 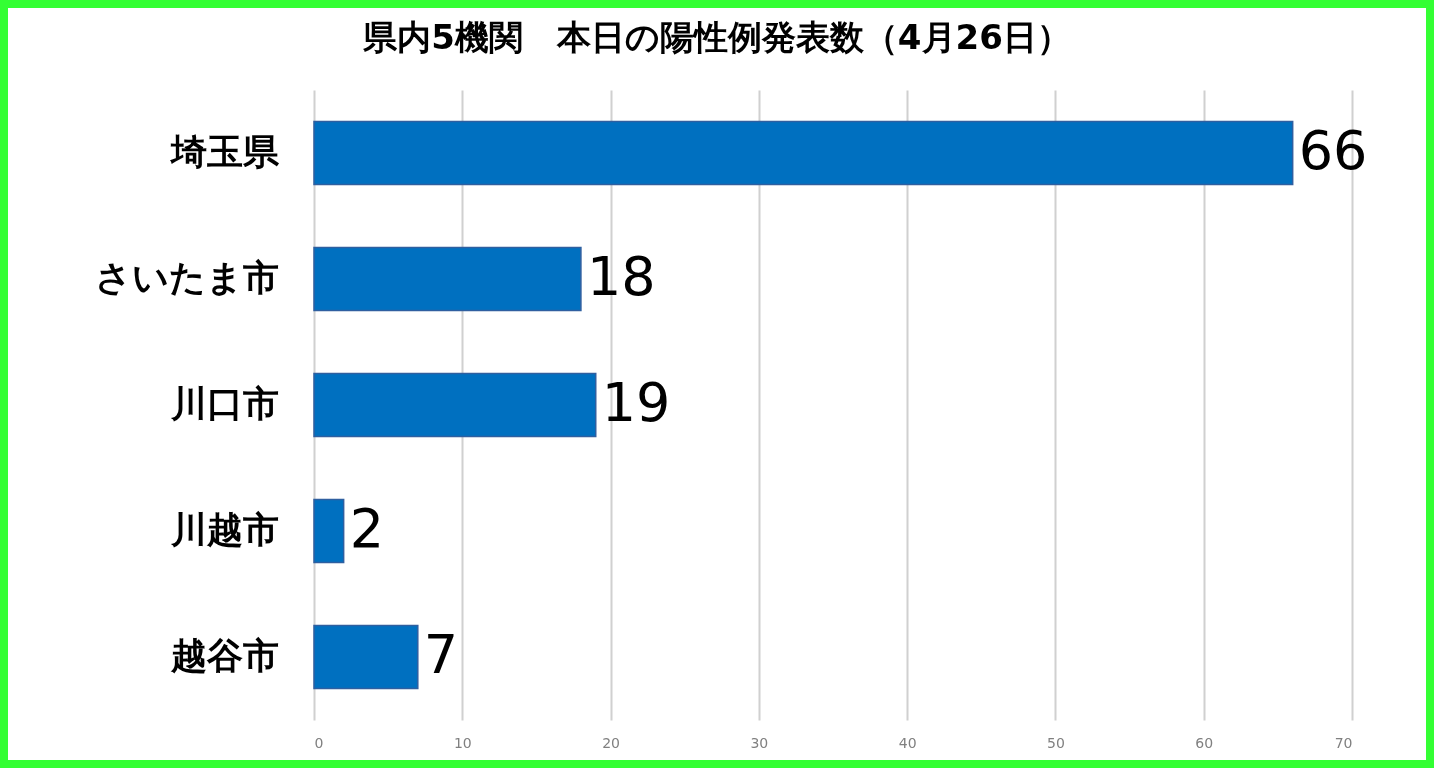 I want to click on data-label: 7, so click(x=441, y=654).